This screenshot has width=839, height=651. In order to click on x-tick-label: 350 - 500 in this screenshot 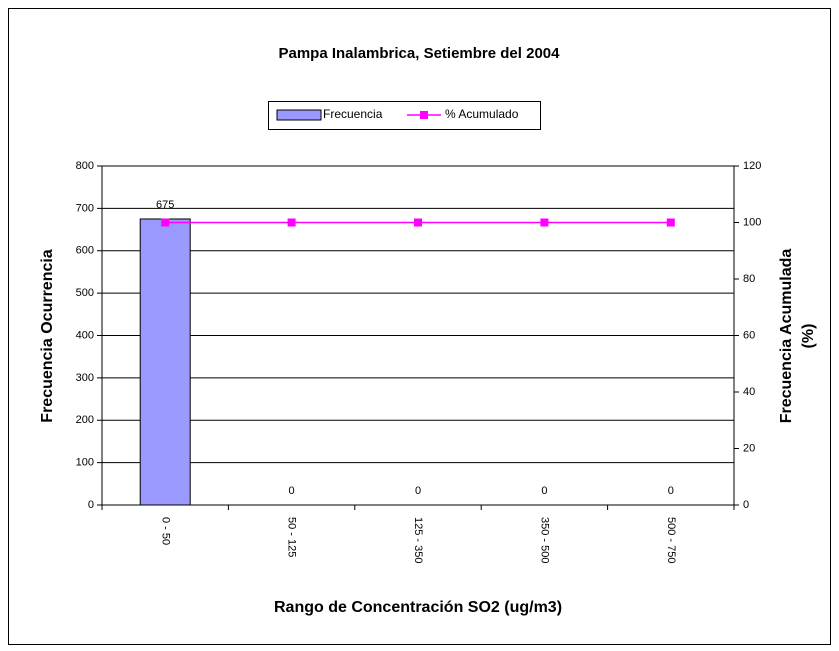, I will do `click(544, 540)`.